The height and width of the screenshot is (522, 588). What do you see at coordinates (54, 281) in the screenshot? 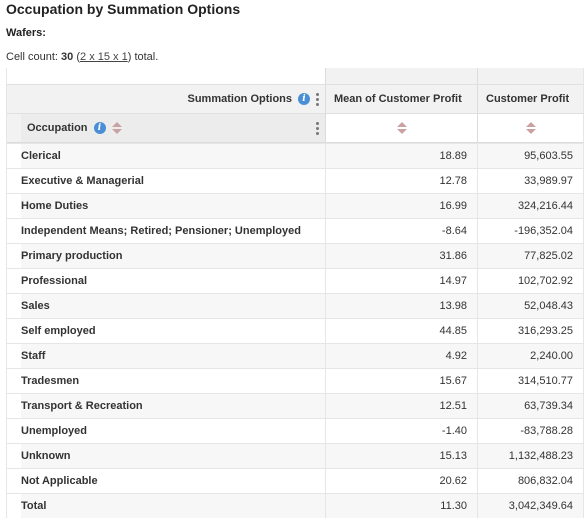
I see `row-label: Professional` at bounding box center [54, 281].